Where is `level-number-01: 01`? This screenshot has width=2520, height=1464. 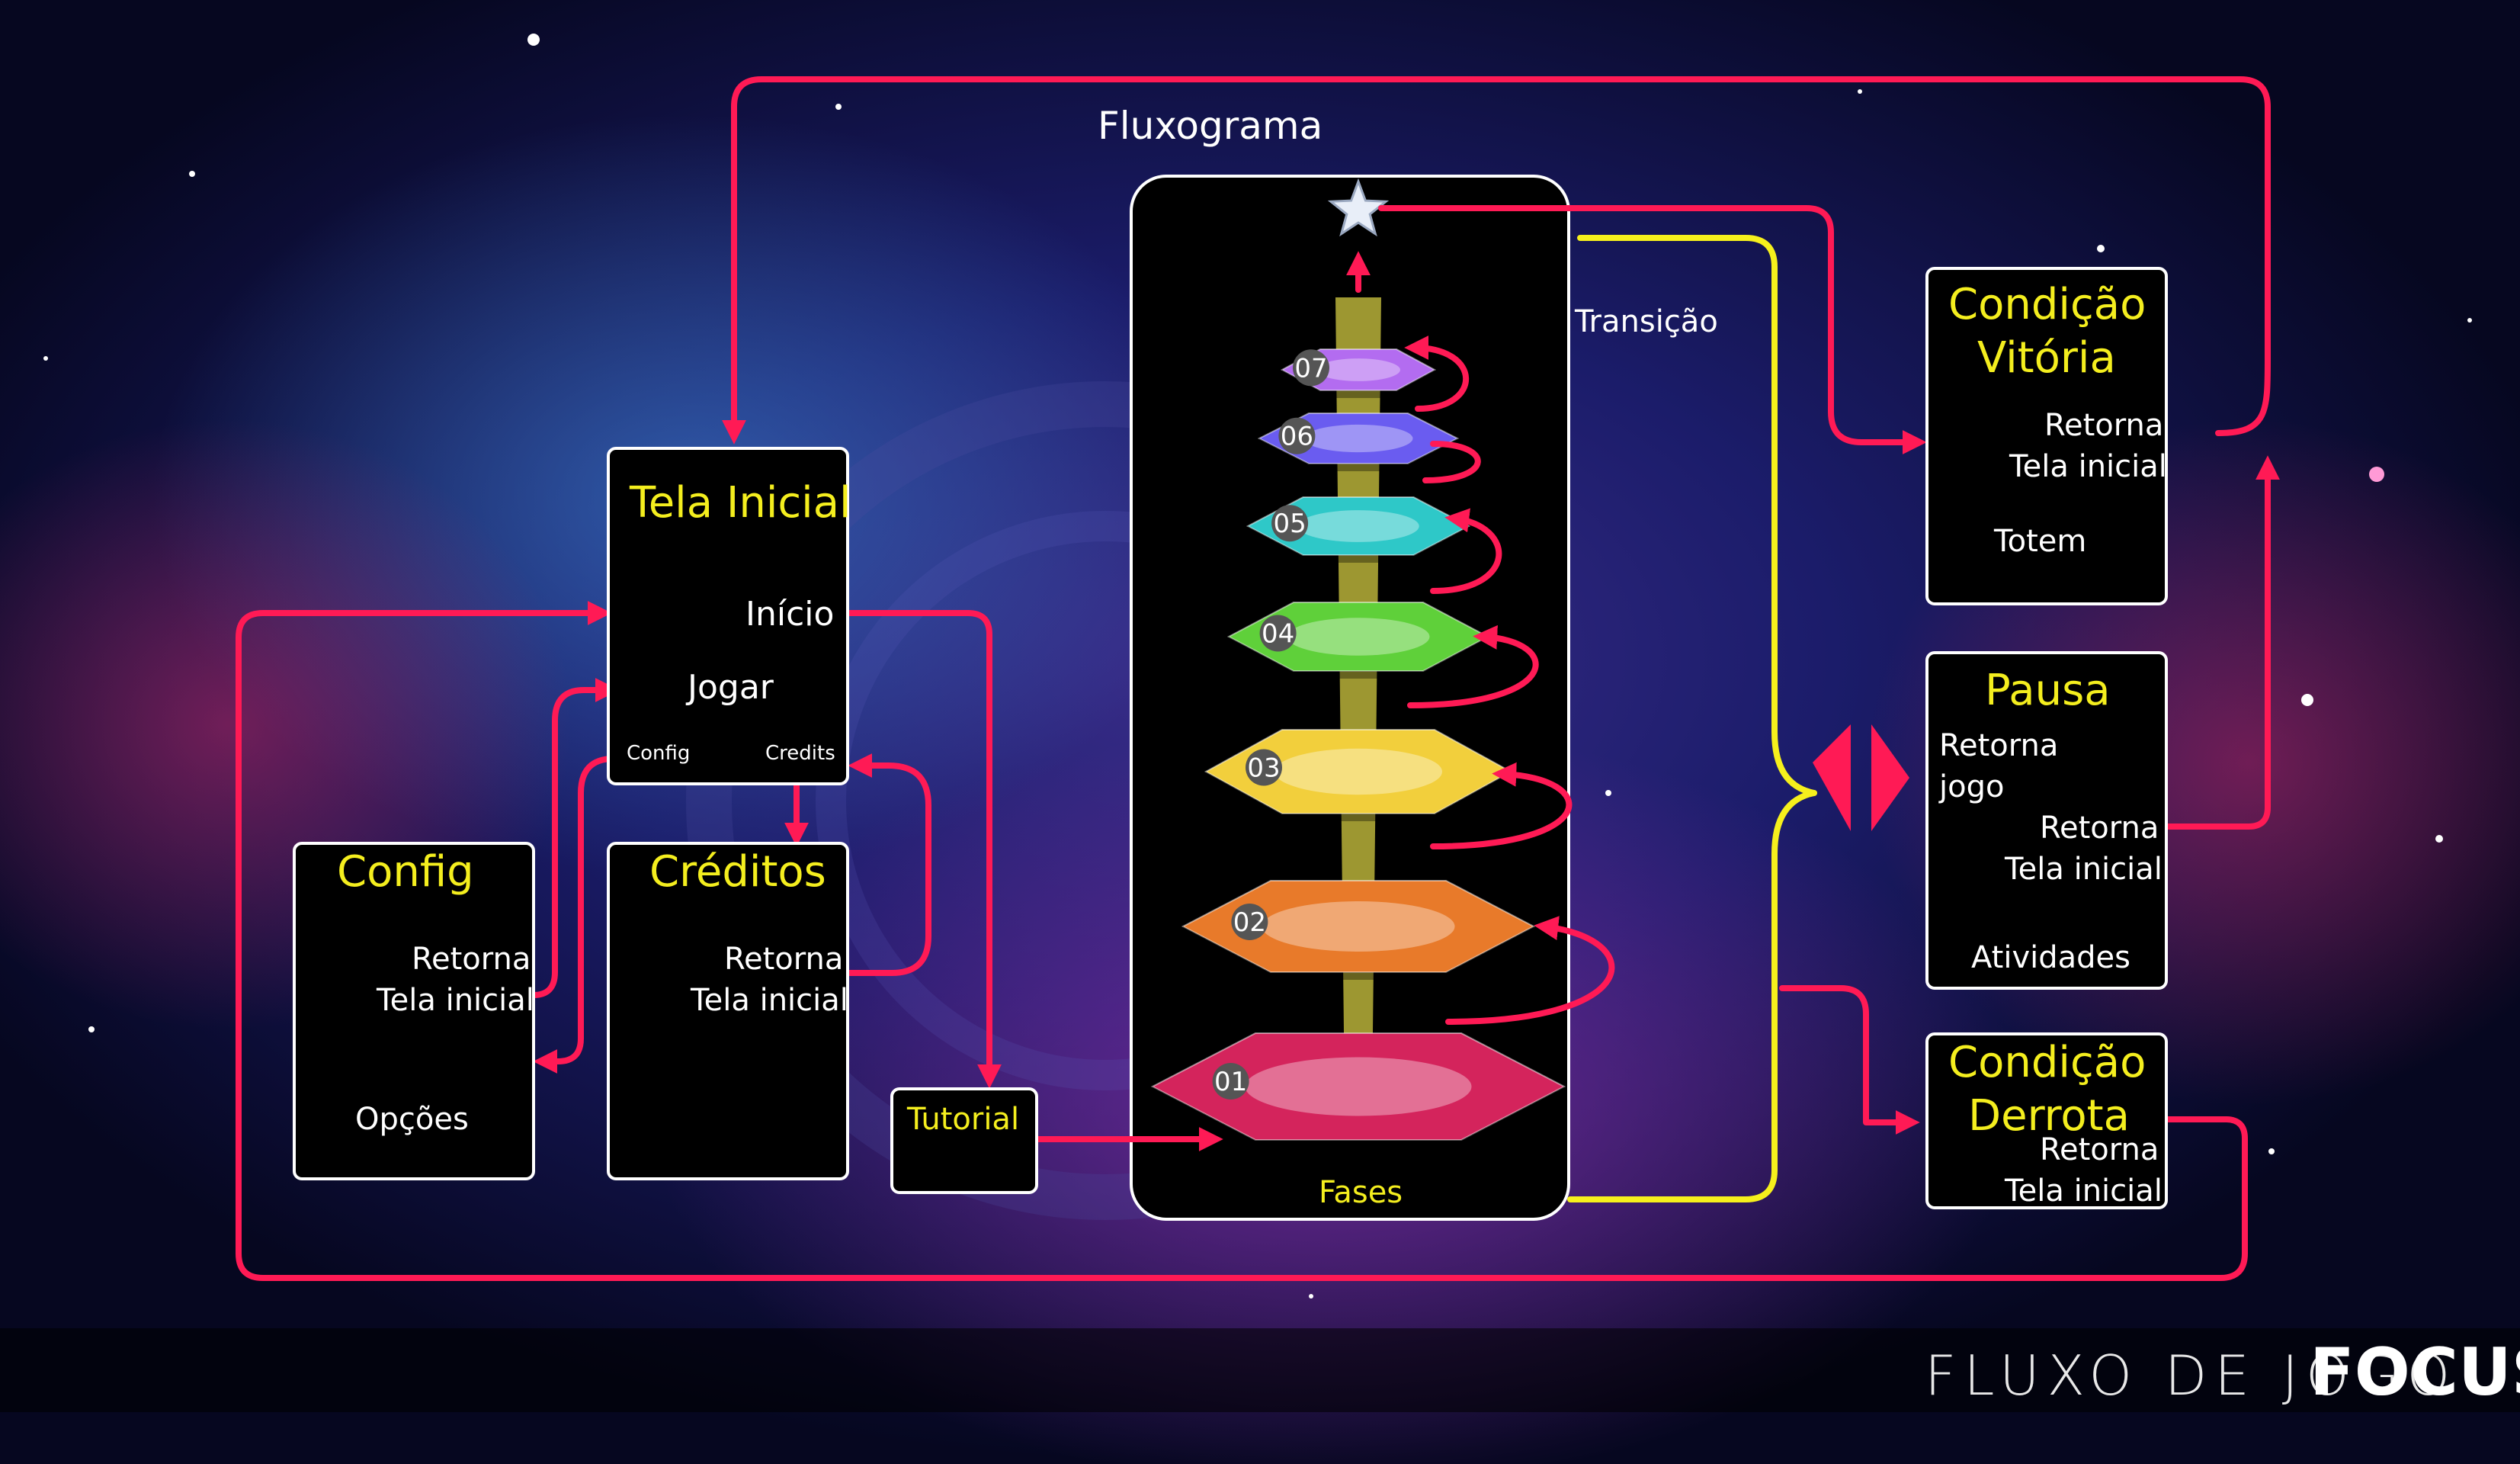 level-number-01: 01 is located at coordinates (1230, 1082).